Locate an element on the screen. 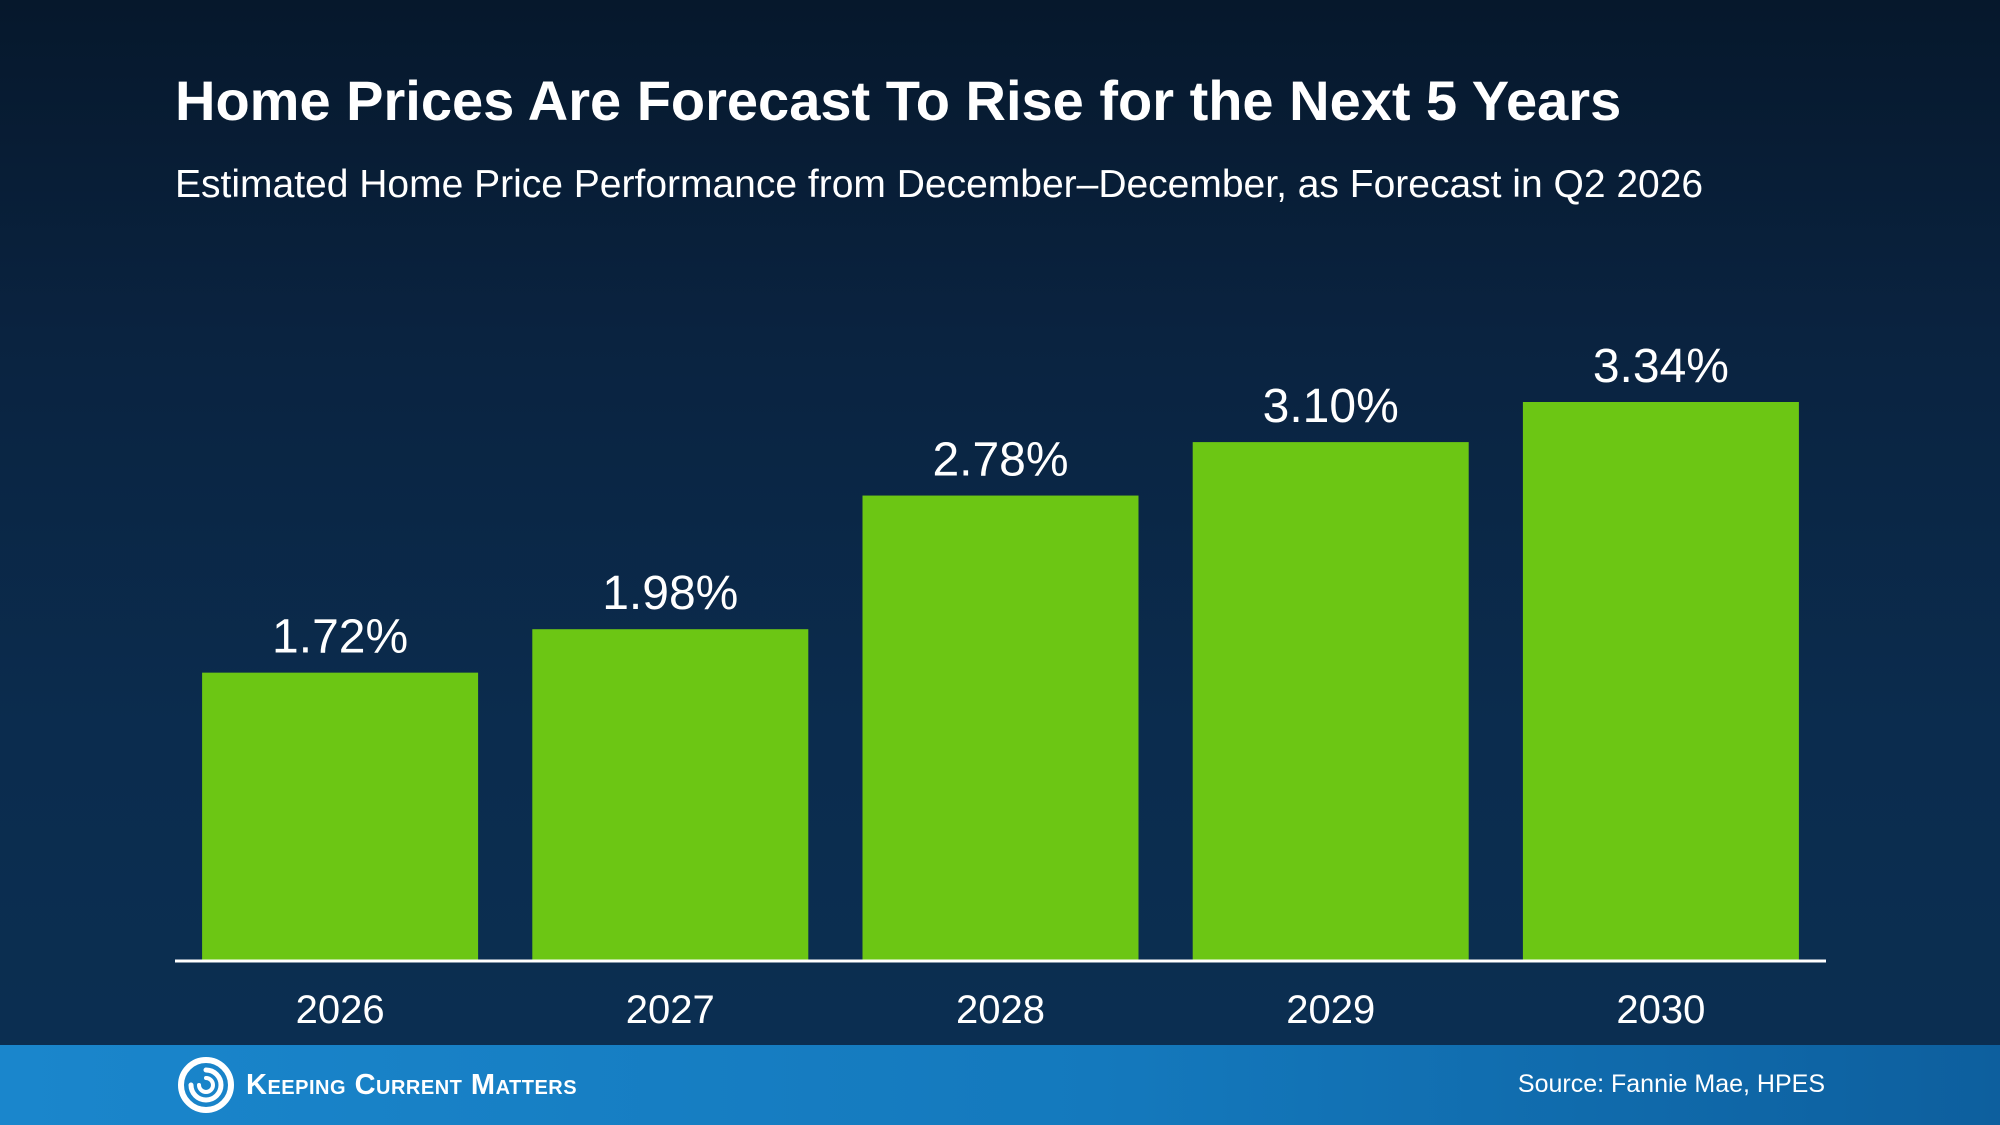 The width and height of the screenshot is (2000, 1125). x-tick-label-2028: 2028 is located at coordinates (1000, 1010).